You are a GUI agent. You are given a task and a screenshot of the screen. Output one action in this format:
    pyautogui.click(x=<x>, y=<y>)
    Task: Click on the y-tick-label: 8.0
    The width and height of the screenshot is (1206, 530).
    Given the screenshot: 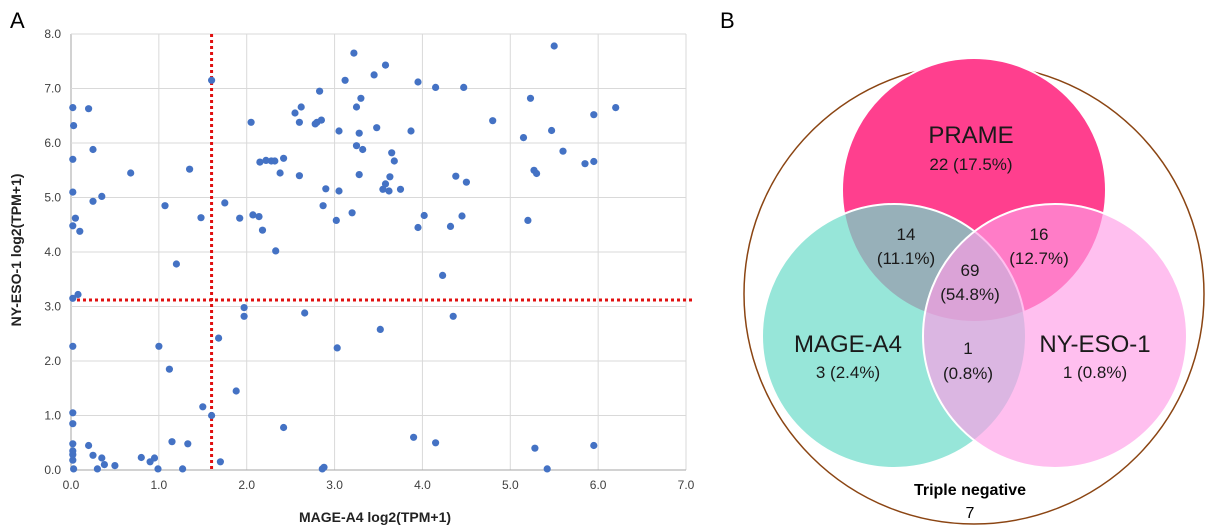 What is the action you would take?
    pyautogui.click(x=52, y=34)
    